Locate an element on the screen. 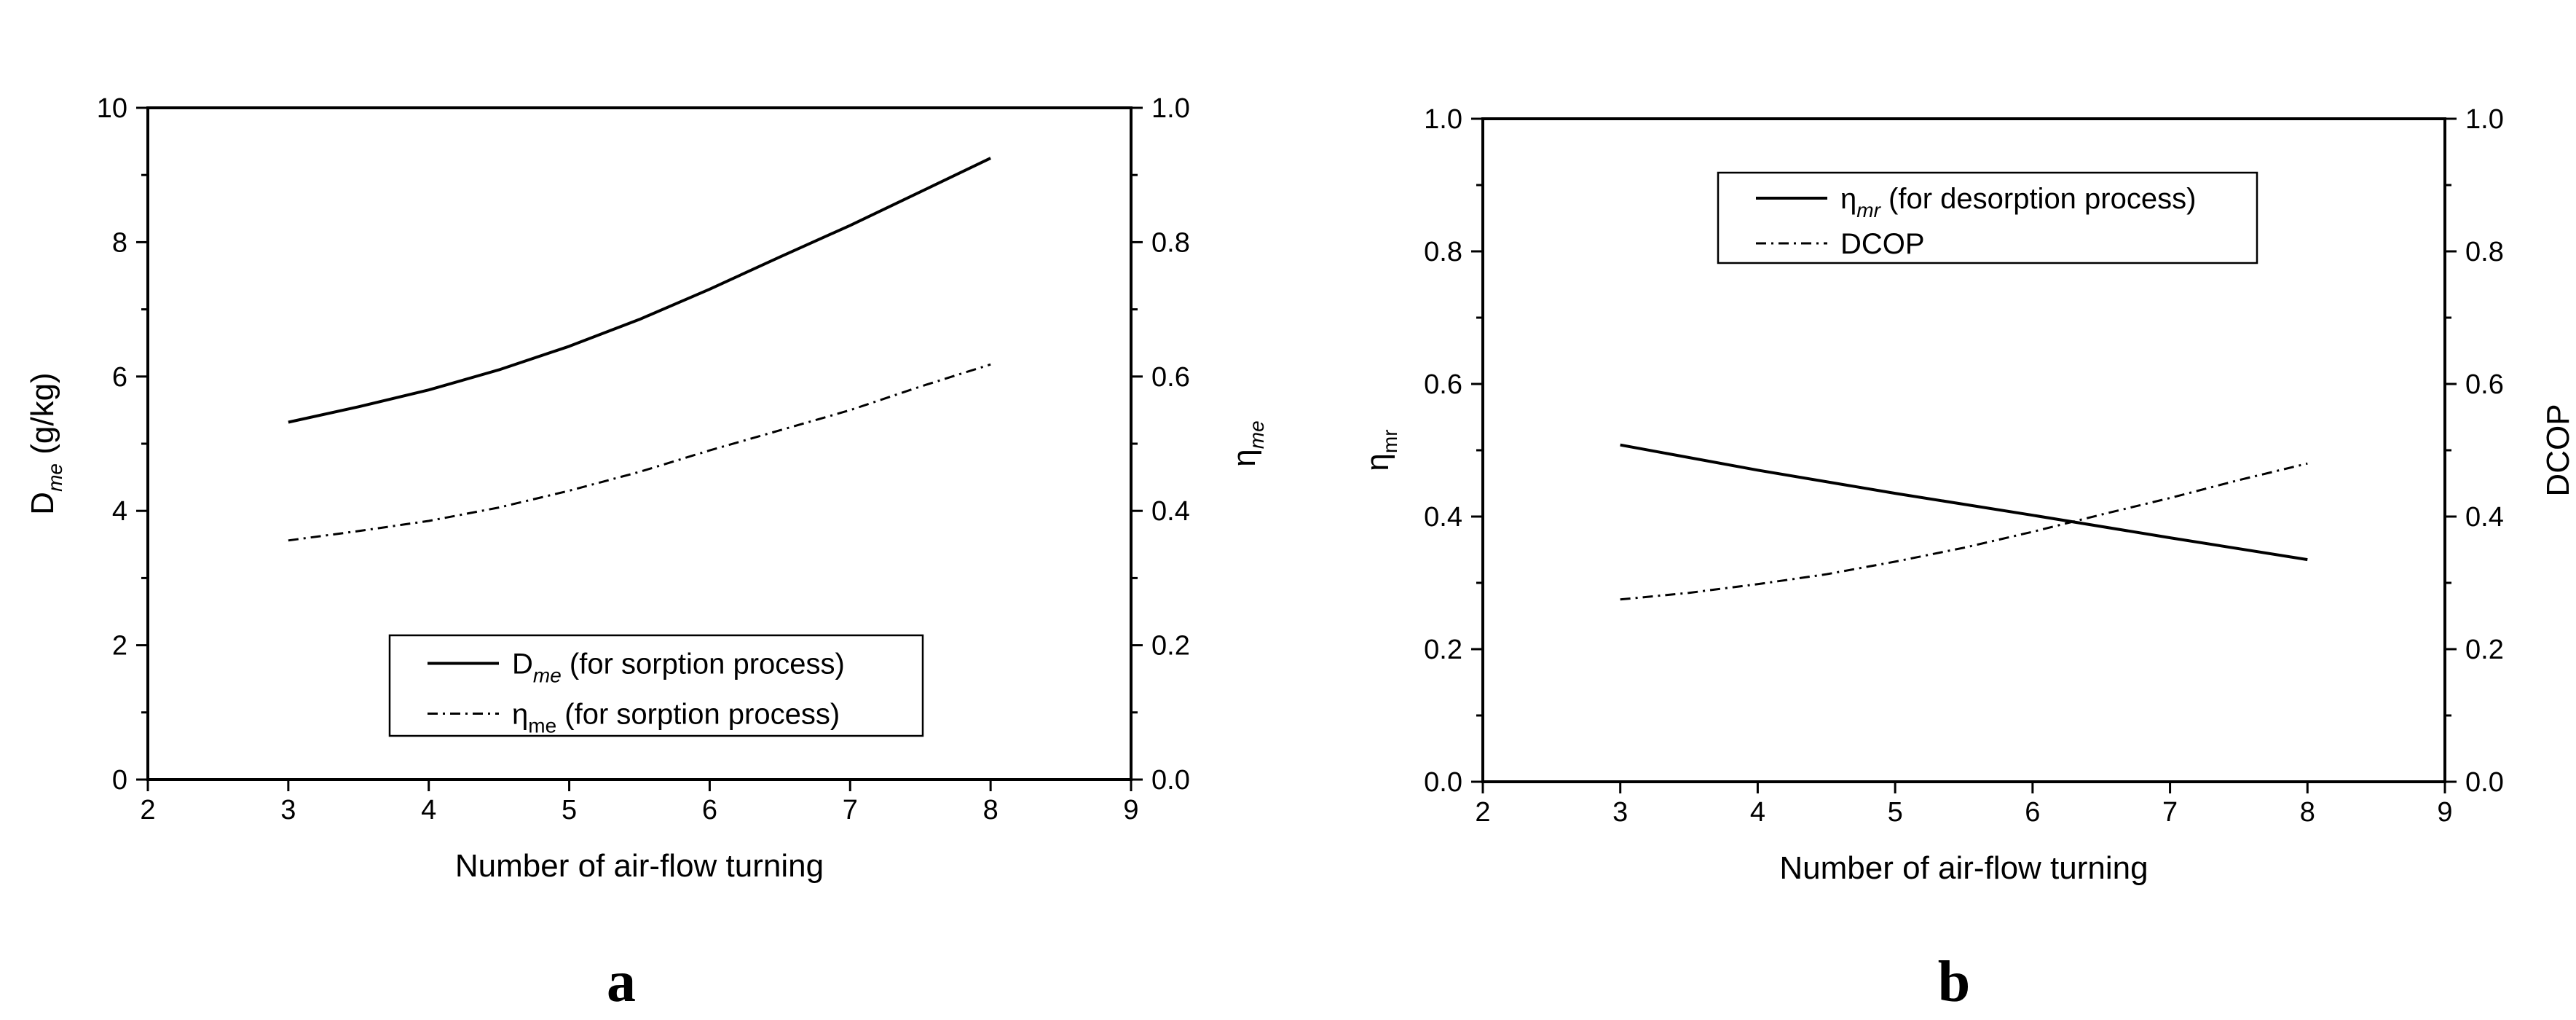  legend-label-0: ηmr (for desorption process) is located at coordinates (2018, 202).